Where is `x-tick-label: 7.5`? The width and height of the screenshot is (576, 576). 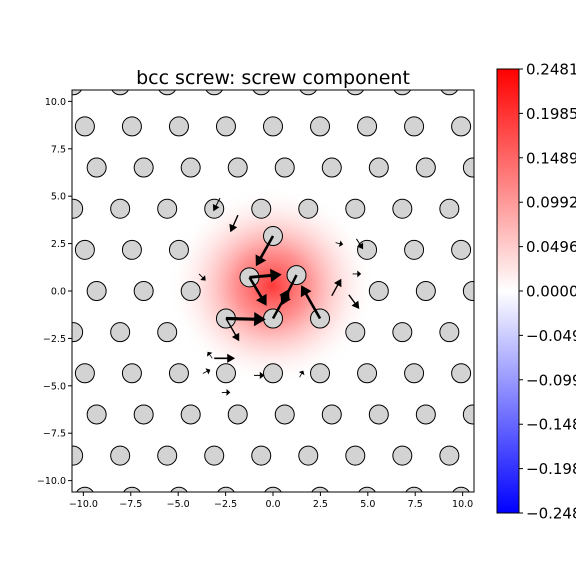 x-tick-label: 7.5 is located at coordinates (415, 504).